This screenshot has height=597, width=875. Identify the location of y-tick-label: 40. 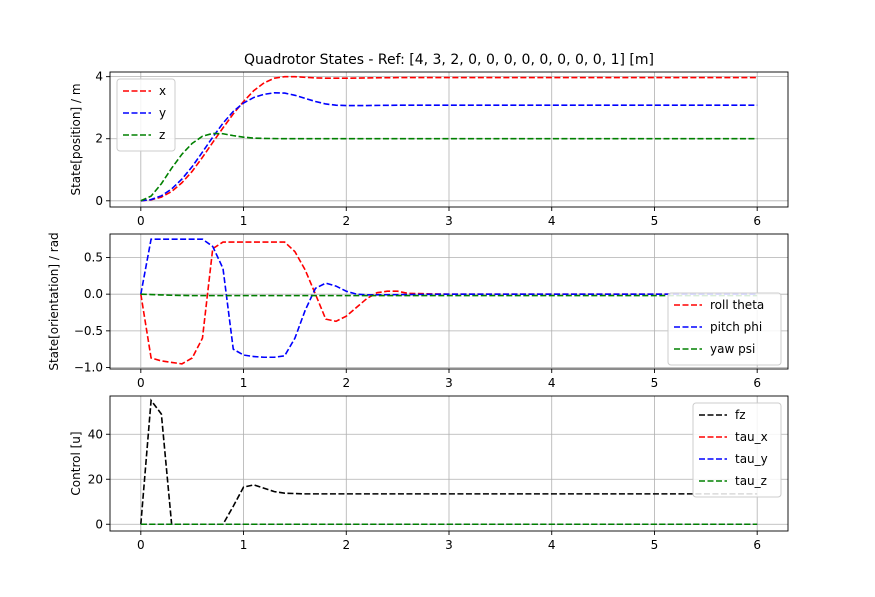
(95, 434).